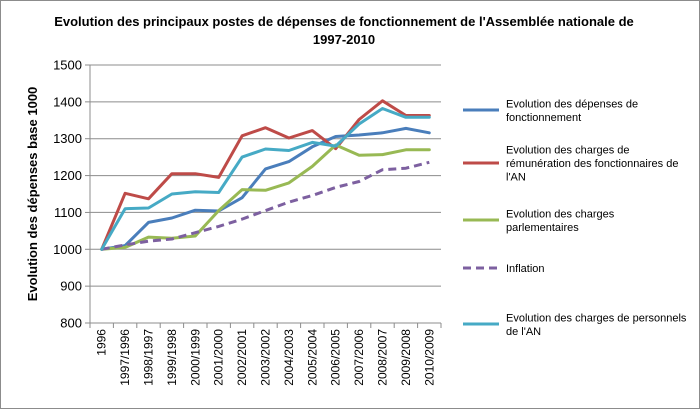  I want to click on y-tick-label: 1500, so click(67, 65).